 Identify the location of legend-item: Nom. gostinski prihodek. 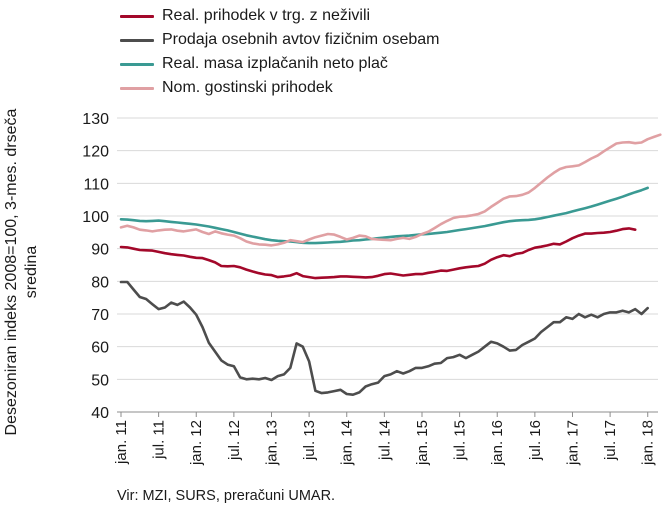
(279, 88).